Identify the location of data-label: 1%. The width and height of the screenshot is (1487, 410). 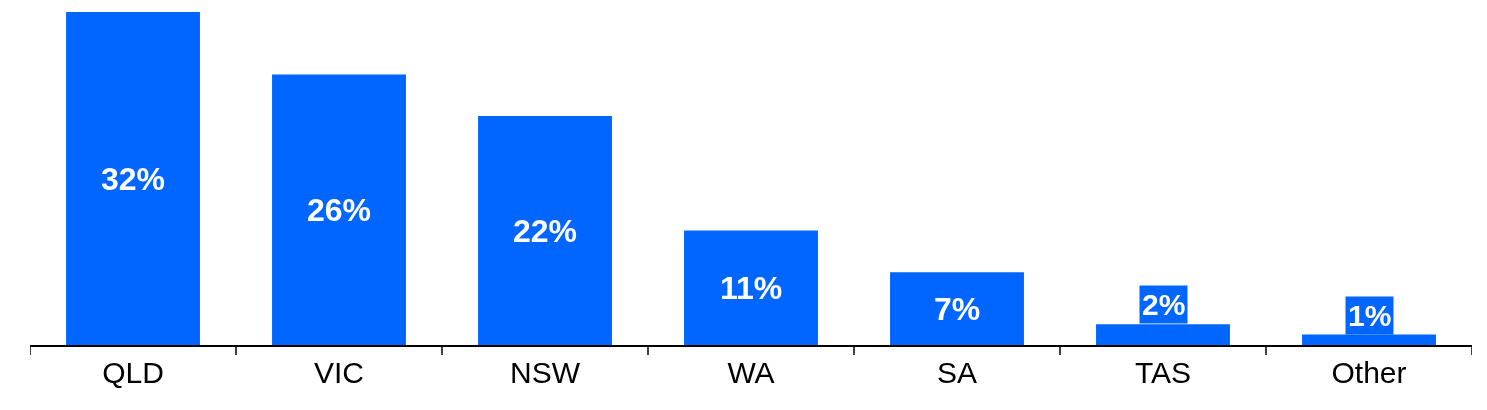
(1370, 315).